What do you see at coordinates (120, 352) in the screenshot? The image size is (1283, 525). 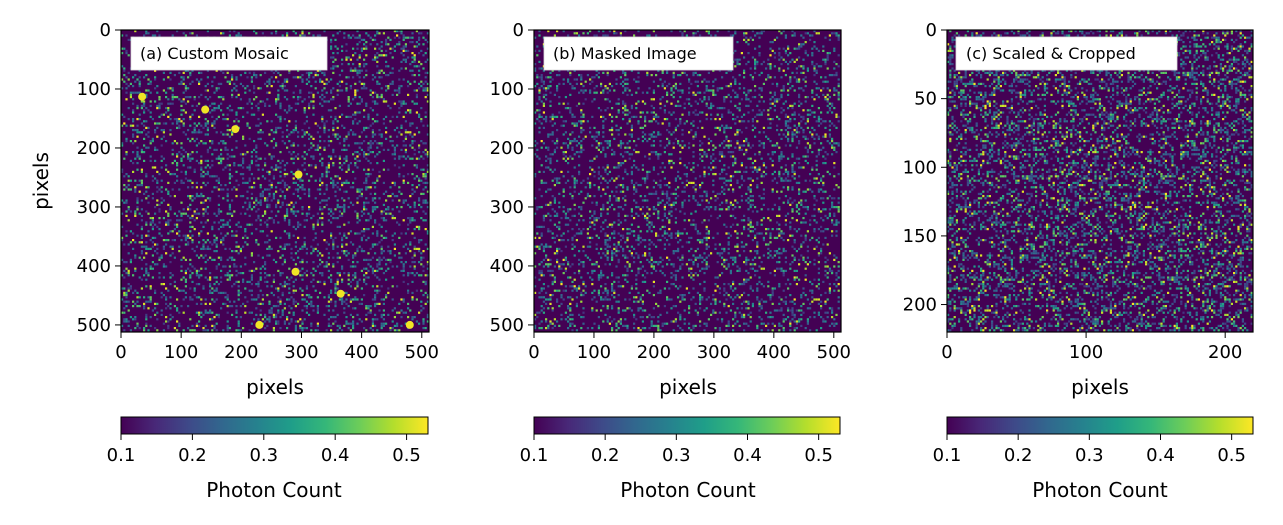 I see `x-tick-label: 0` at bounding box center [120, 352].